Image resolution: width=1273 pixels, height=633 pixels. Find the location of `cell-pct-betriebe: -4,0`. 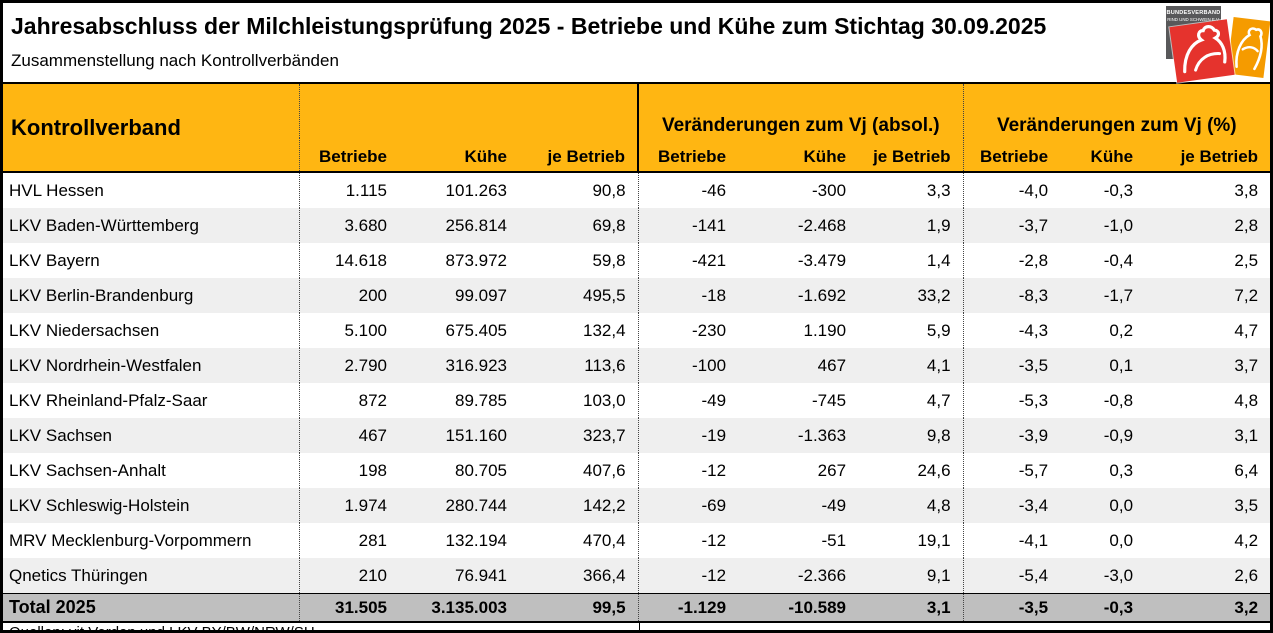

cell-pct-betriebe: -4,0 is located at coordinates (1011, 190).